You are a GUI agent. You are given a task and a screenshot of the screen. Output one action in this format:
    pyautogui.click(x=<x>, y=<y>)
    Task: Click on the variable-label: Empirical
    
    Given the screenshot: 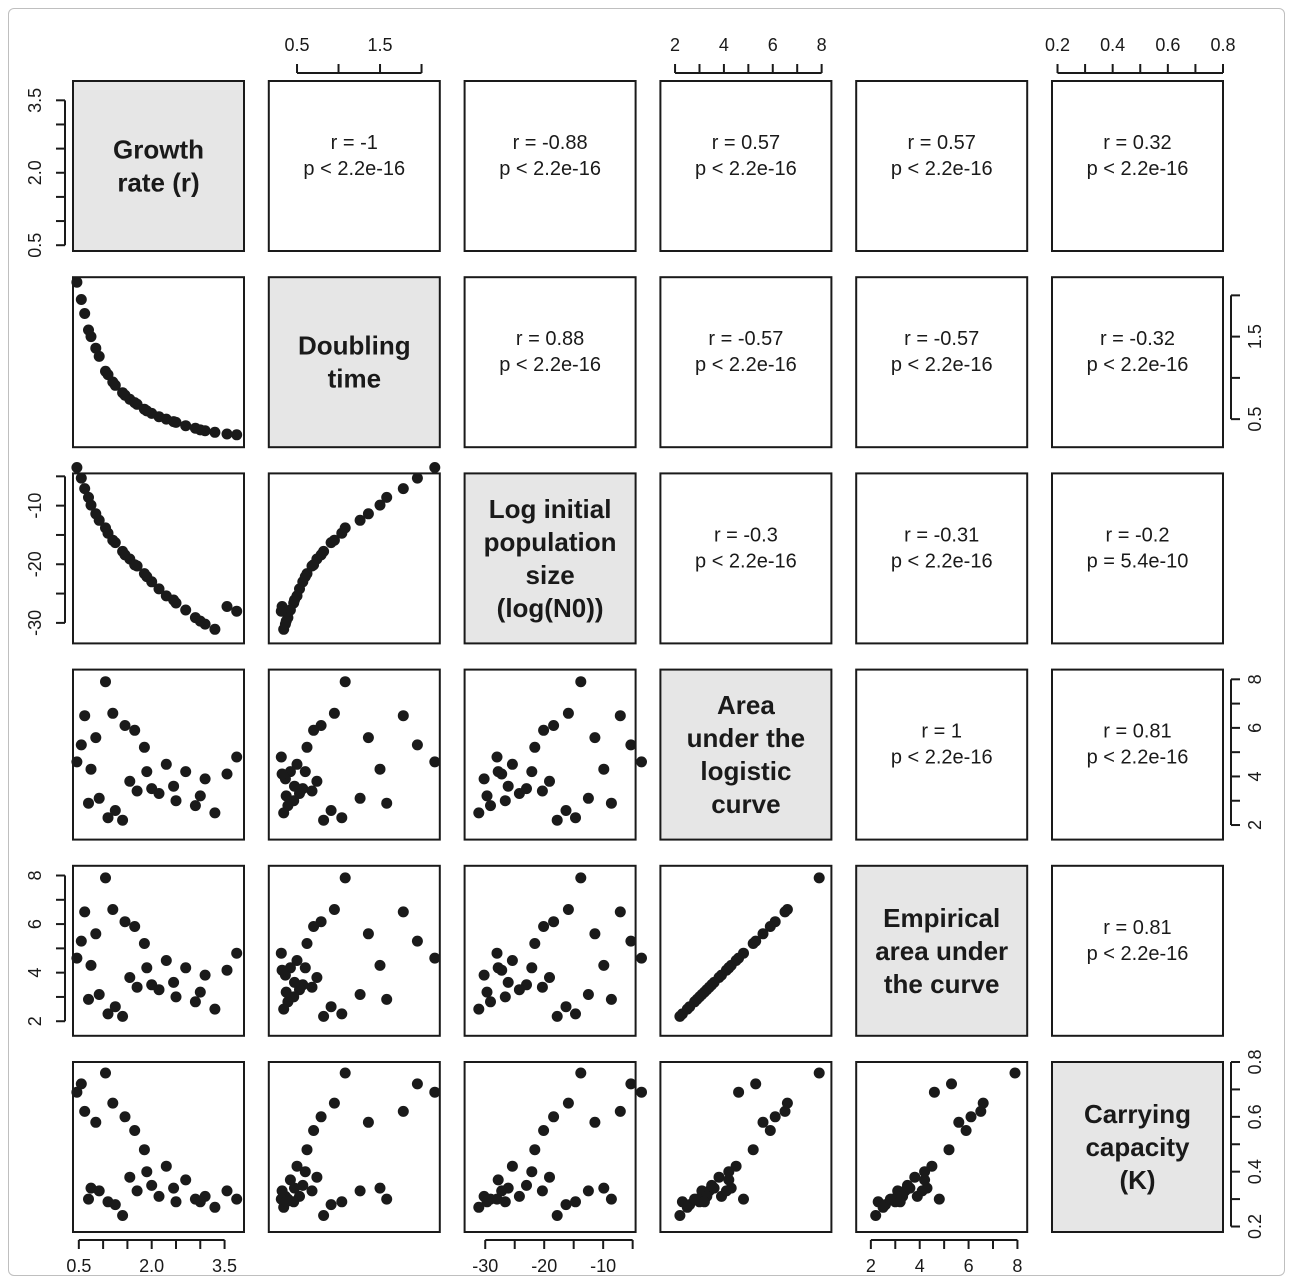 What is the action you would take?
    pyautogui.click(x=941, y=918)
    